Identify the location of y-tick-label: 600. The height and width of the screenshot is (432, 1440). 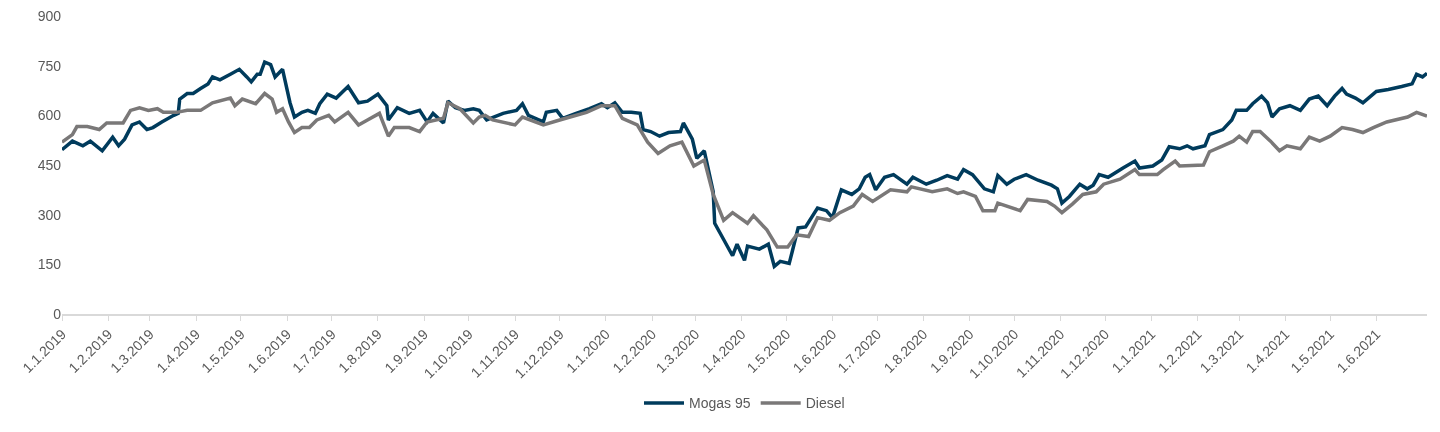
(49, 115).